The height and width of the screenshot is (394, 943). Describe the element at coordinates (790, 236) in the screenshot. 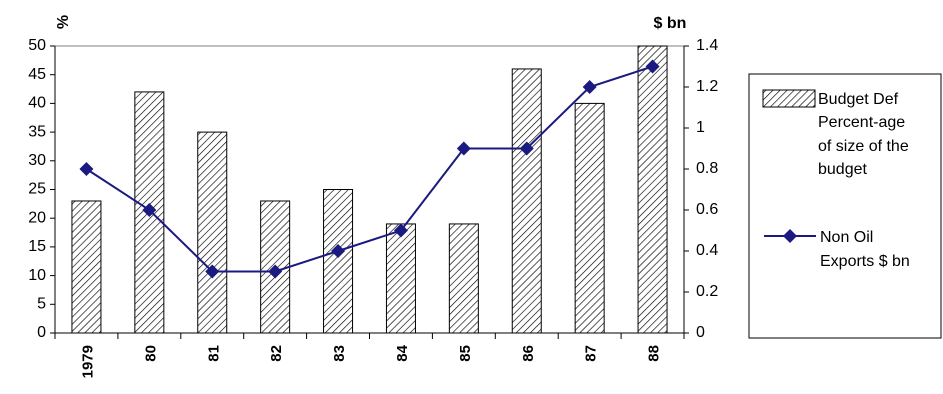

I see `legend-line-marker` at that location.